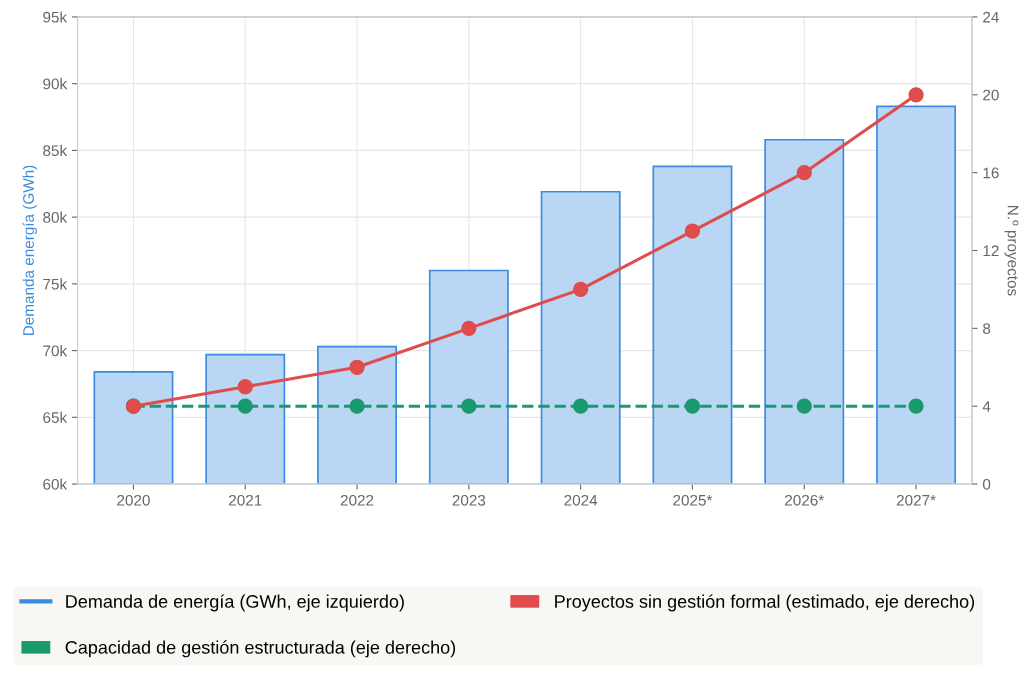 This screenshot has width=1034, height=677. What do you see at coordinates (55, 484) in the screenshot?
I see `y-tick-label: 60k` at bounding box center [55, 484].